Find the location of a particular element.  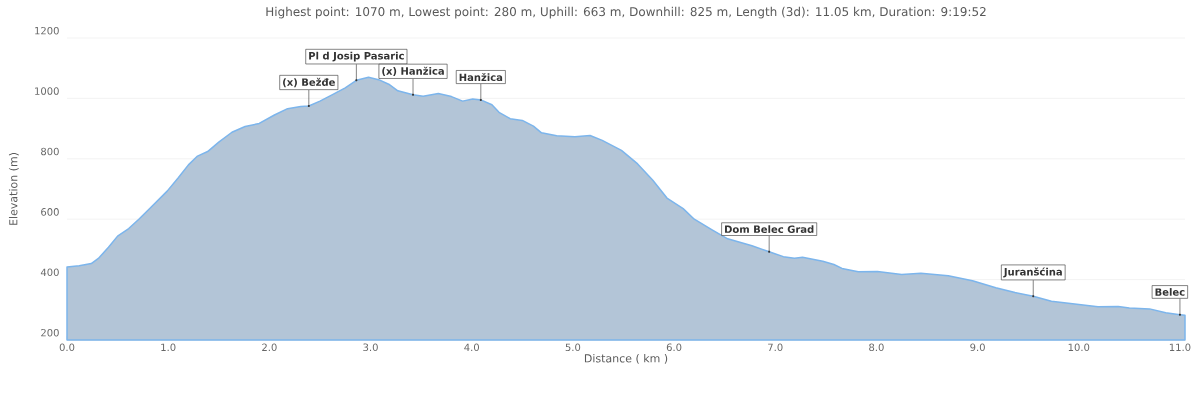

annotation: Dom Belec Grad is located at coordinates (769, 229).